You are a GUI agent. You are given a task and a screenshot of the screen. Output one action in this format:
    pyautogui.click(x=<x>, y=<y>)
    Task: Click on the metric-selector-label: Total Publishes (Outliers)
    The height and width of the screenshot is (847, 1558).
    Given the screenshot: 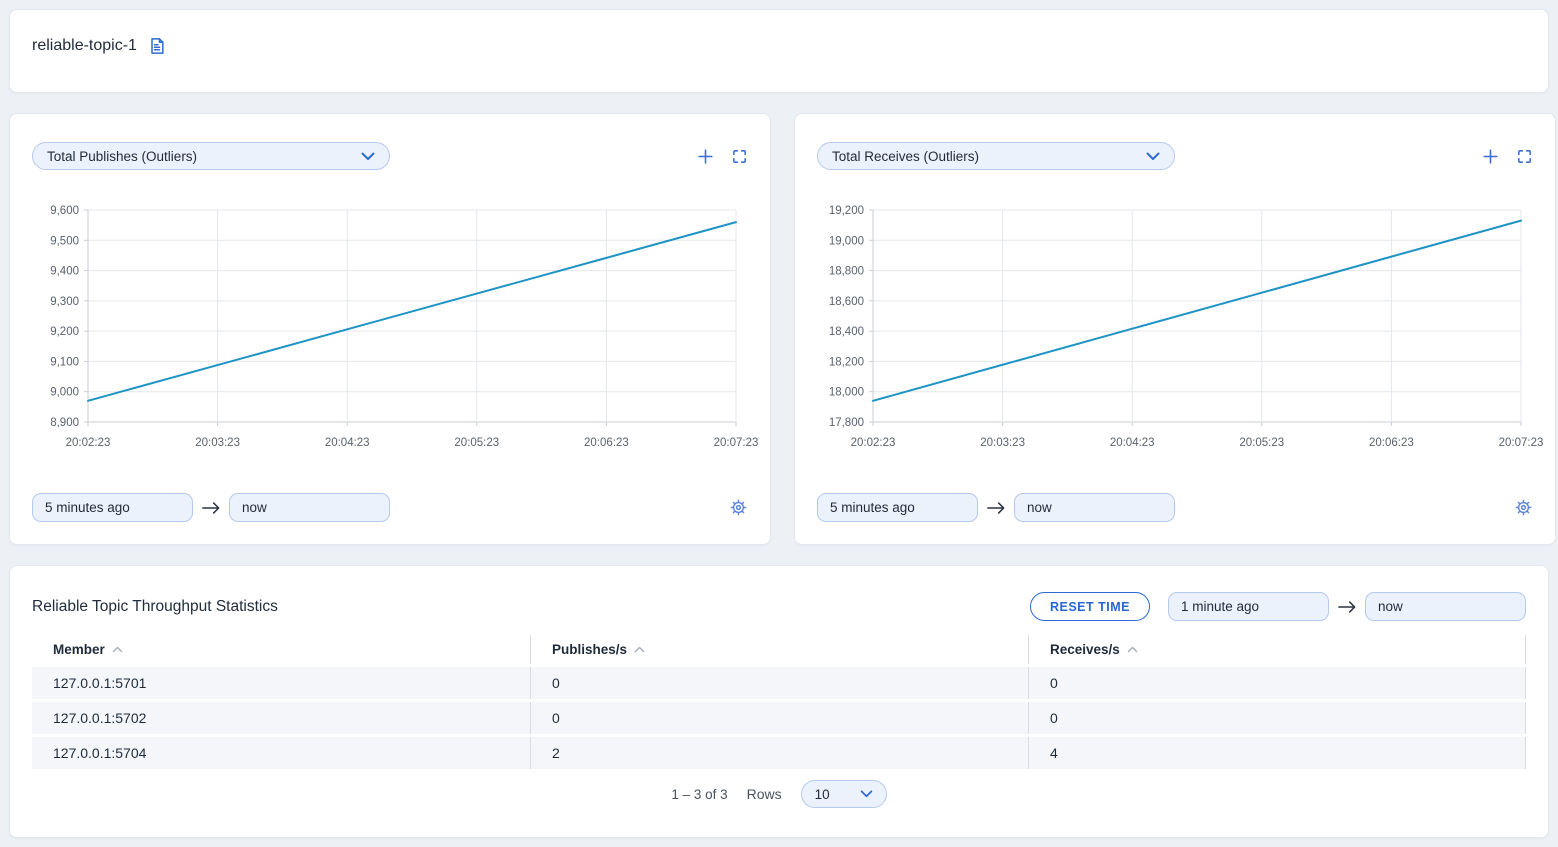 What is the action you would take?
    pyautogui.click(x=122, y=156)
    